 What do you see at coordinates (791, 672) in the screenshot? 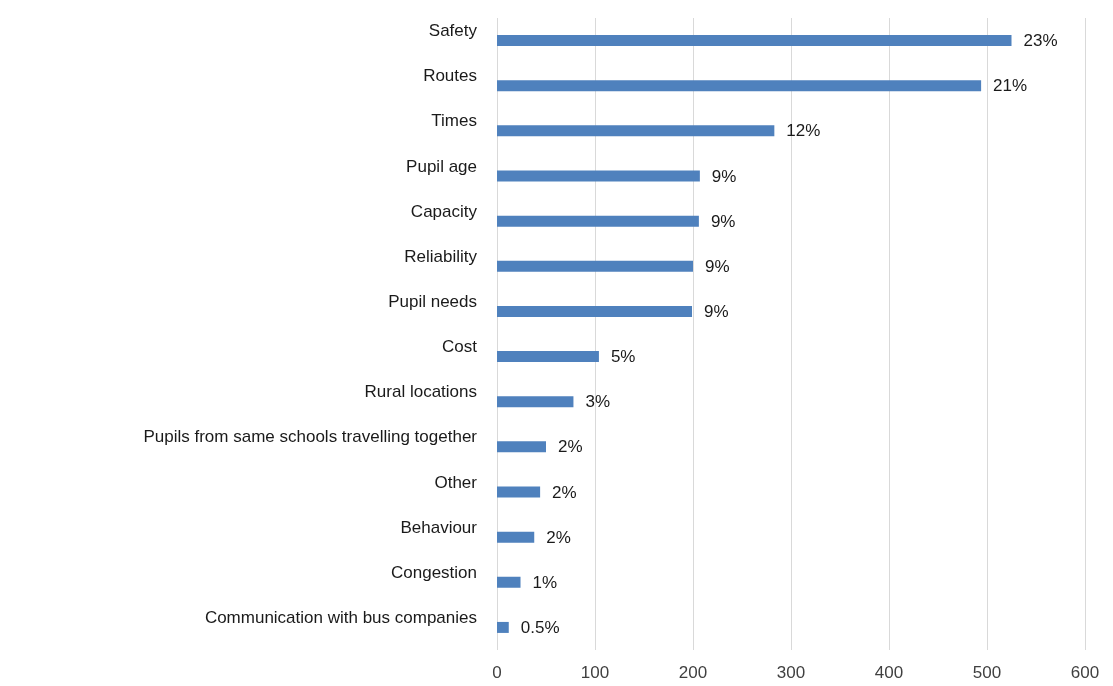
I see `x-tick-label: 300` at bounding box center [791, 672].